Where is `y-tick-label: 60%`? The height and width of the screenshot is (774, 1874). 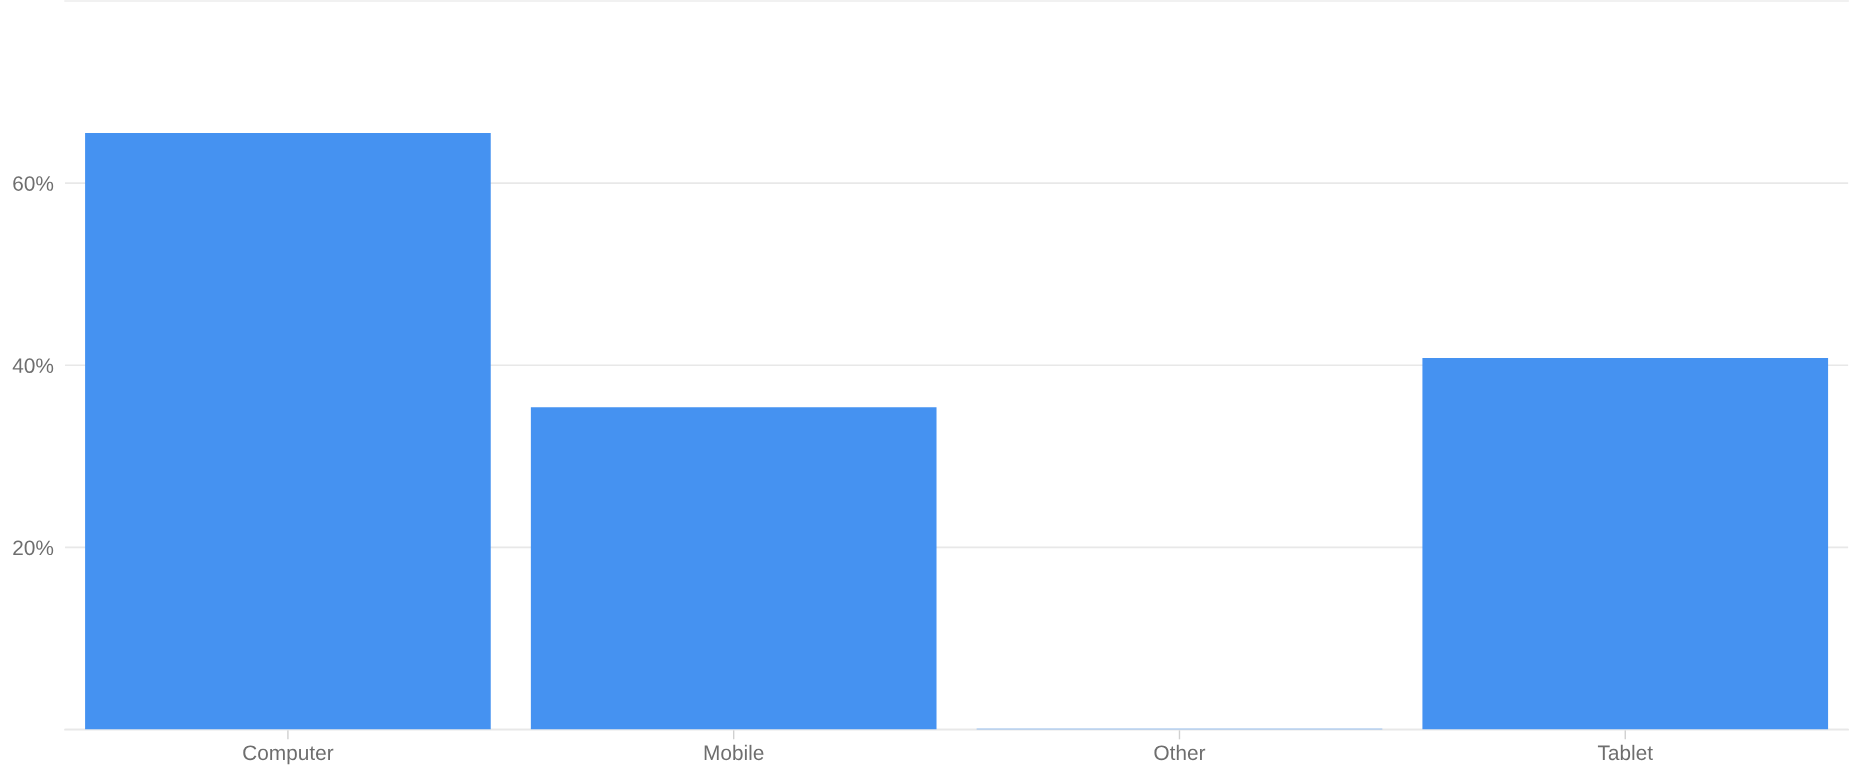
y-tick-label: 60% is located at coordinates (33, 183).